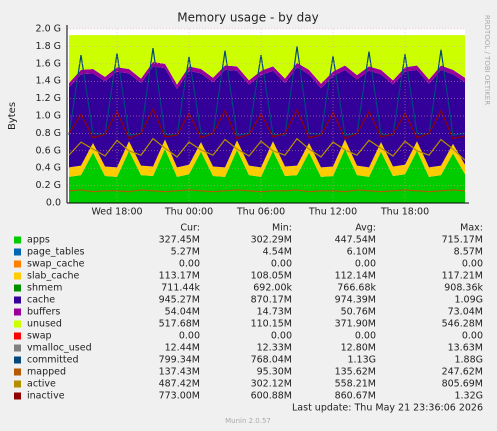 The height and width of the screenshot is (431, 497). What do you see at coordinates (355, 396) in the screenshot?
I see `legend-stat: 860.67M` at bounding box center [355, 396].